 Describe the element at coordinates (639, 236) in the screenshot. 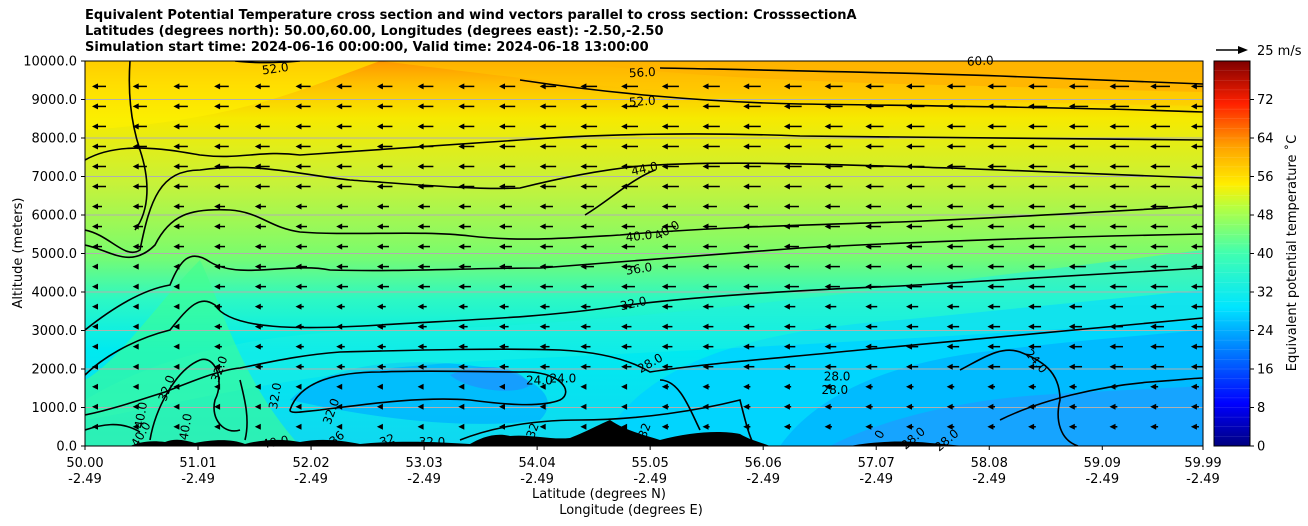

I see `contour-label: 40.0` at that location.